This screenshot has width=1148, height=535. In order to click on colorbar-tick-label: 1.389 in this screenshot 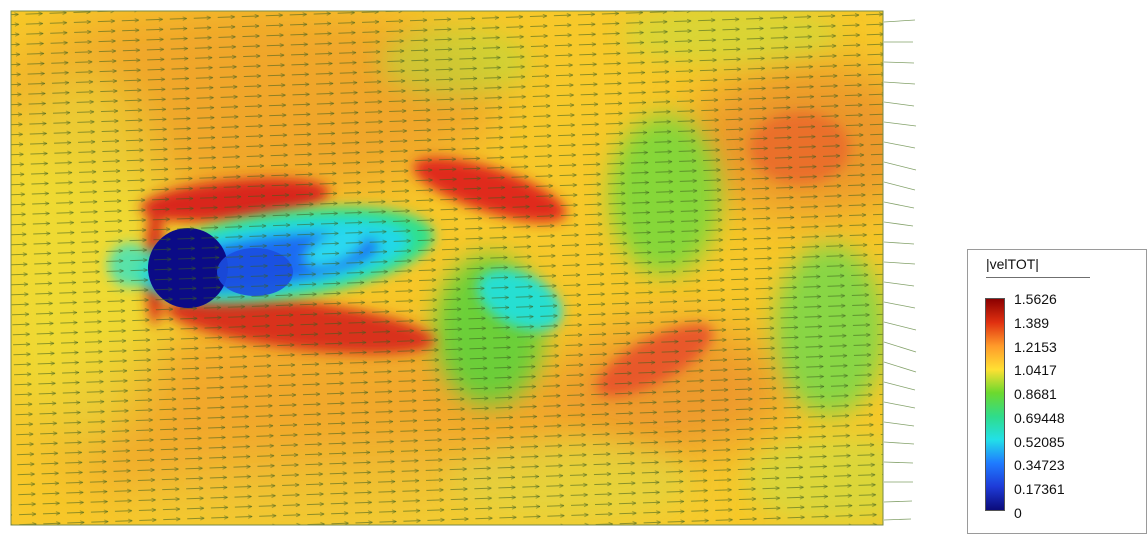, I will do `click(1032, 322)`.